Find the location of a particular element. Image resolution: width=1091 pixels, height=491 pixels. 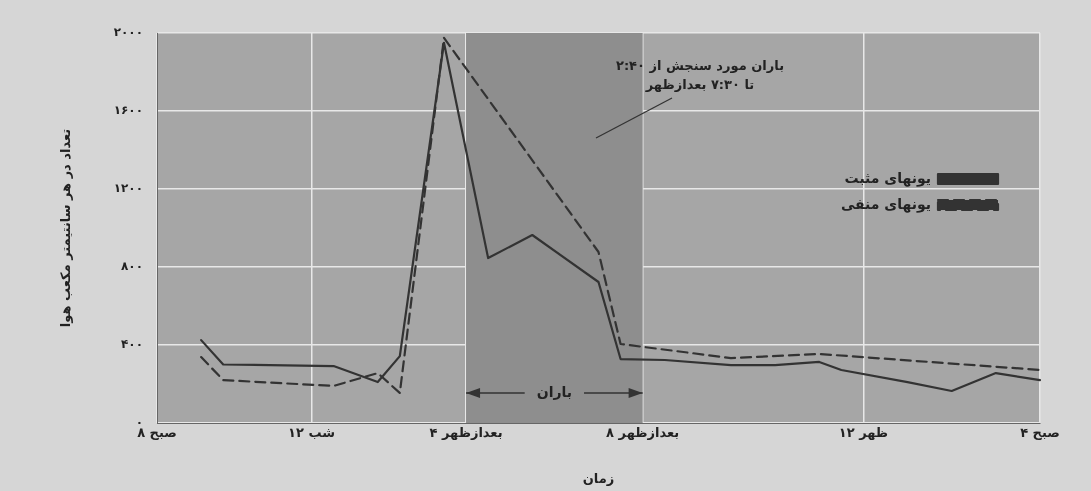

x-tick-label: ۱۲ شب is located at coordinates (311, 433).